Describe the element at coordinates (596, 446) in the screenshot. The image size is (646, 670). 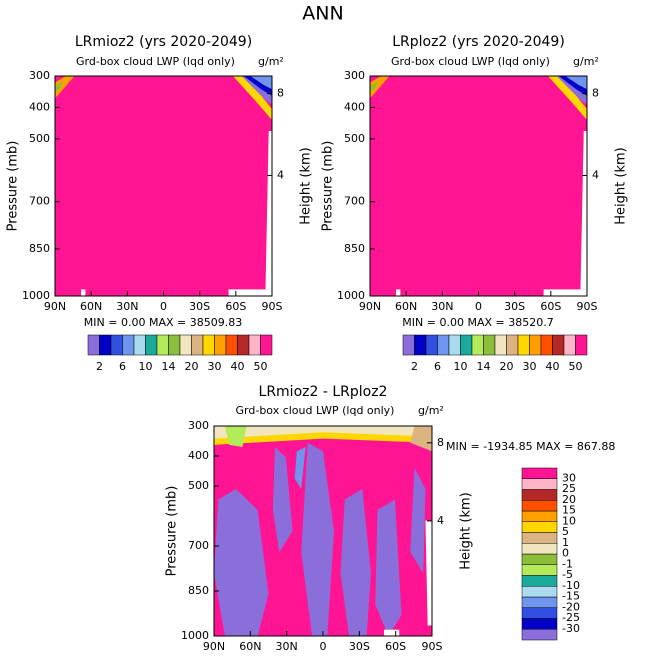
I see `max: 867.88` at that location.